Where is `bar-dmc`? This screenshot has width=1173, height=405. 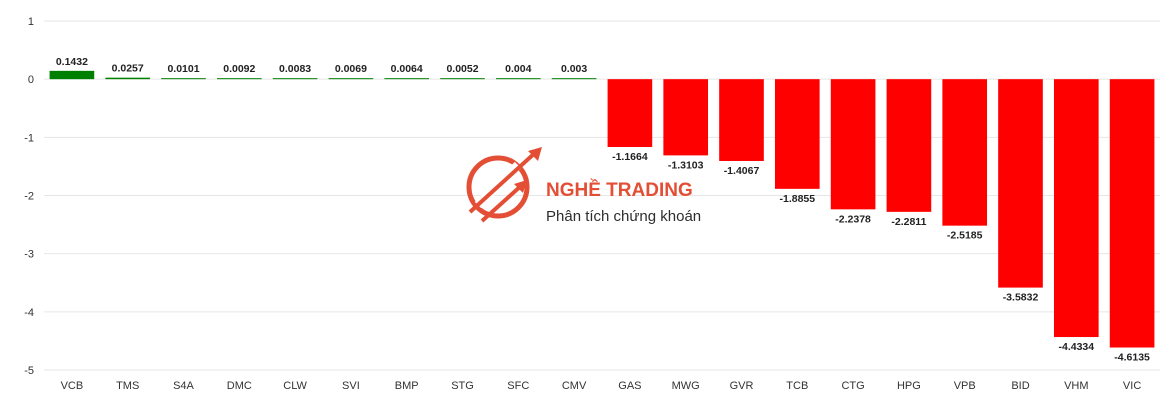
bar-dmc is located at coordinates (239, 79).